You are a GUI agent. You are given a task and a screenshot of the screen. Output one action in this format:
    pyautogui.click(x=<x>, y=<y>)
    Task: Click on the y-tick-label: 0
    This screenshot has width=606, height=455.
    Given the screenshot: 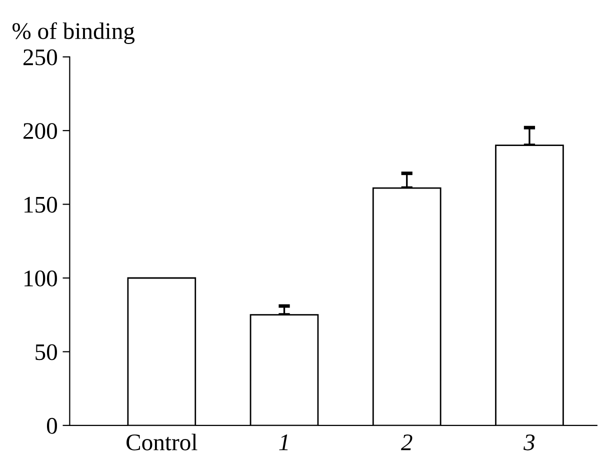 What is the action you would take?
    pyautogui.click(x=51, y=426)
    